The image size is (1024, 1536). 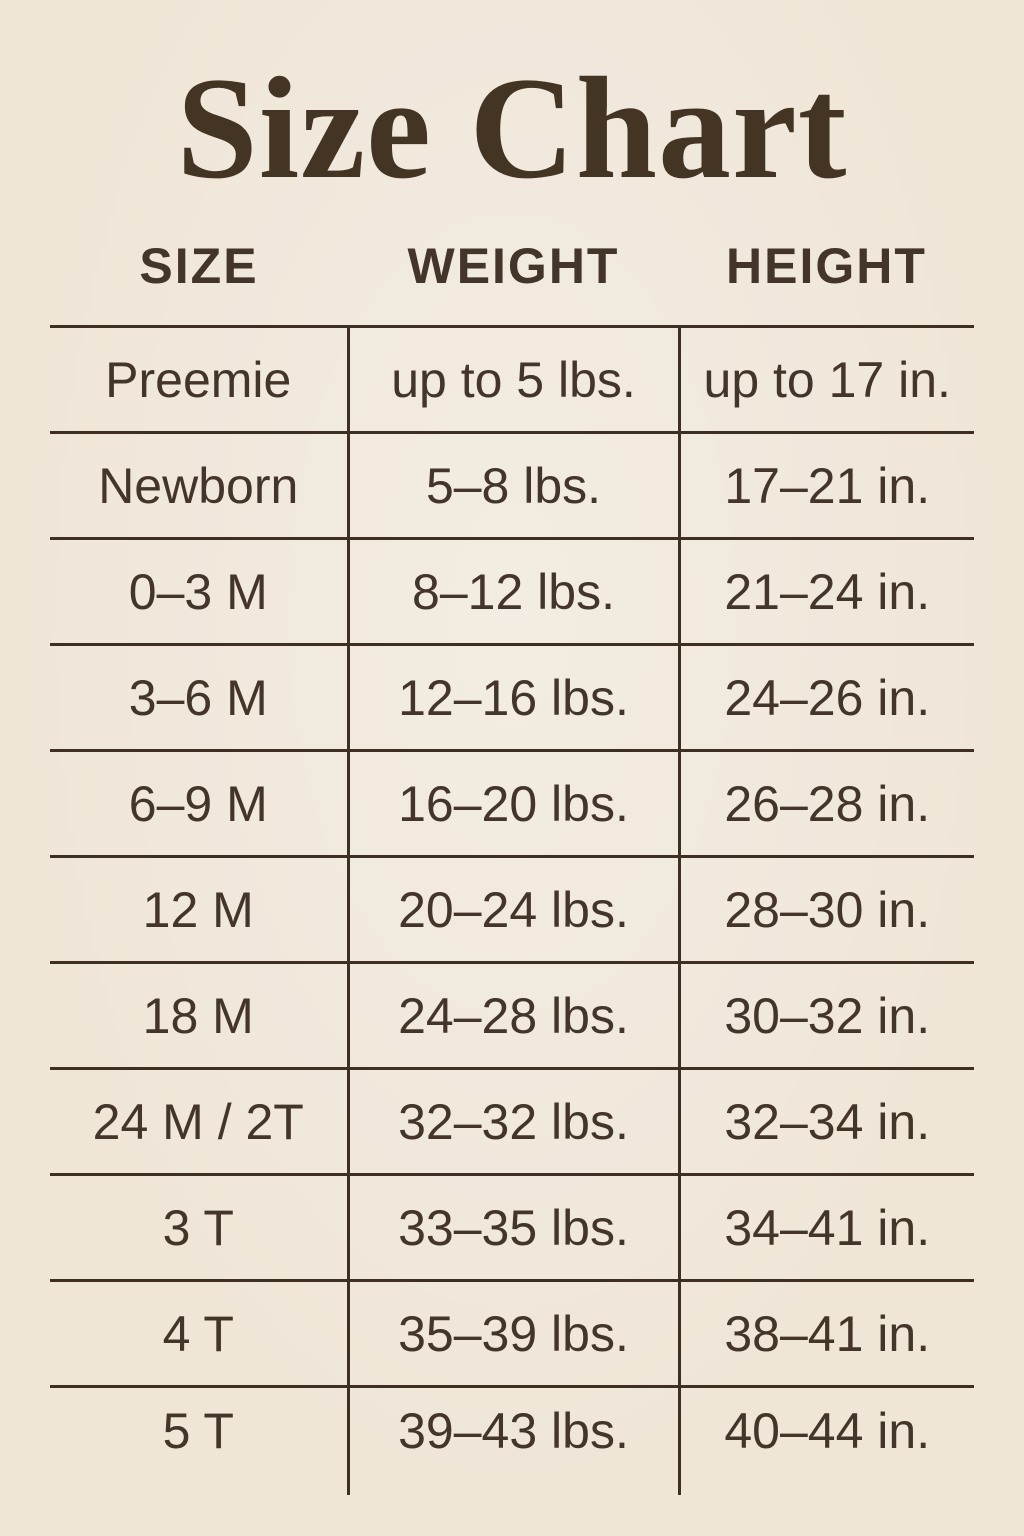 What do you see at coordinates (825, 803) in the screenshot?
I see `cell-height: 26–28 in.` at bounding box center [825, 803].